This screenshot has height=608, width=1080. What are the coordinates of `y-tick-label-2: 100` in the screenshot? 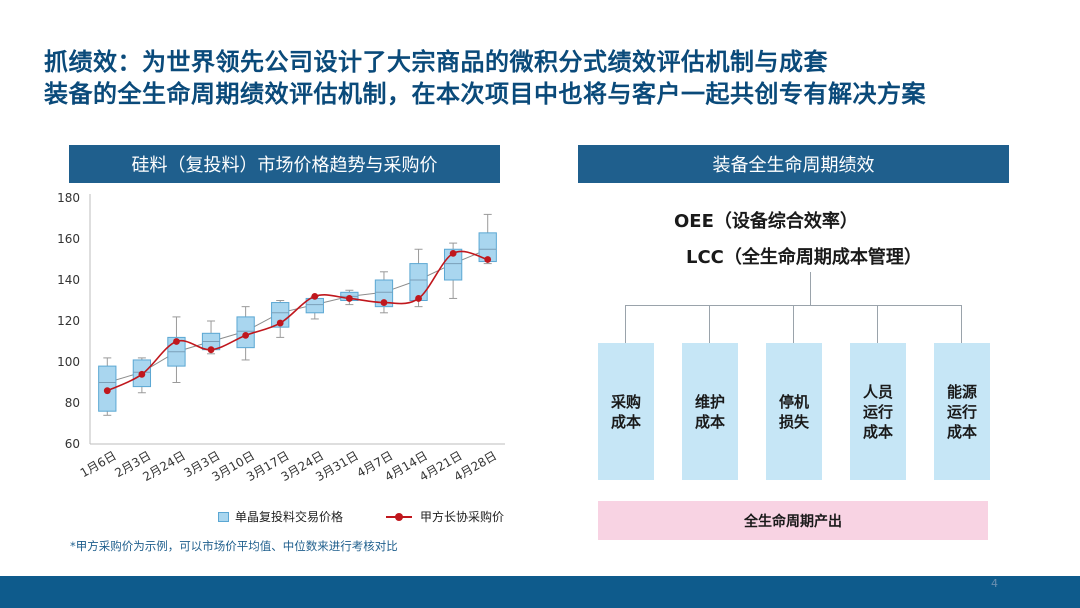 It's located at (68, 362).